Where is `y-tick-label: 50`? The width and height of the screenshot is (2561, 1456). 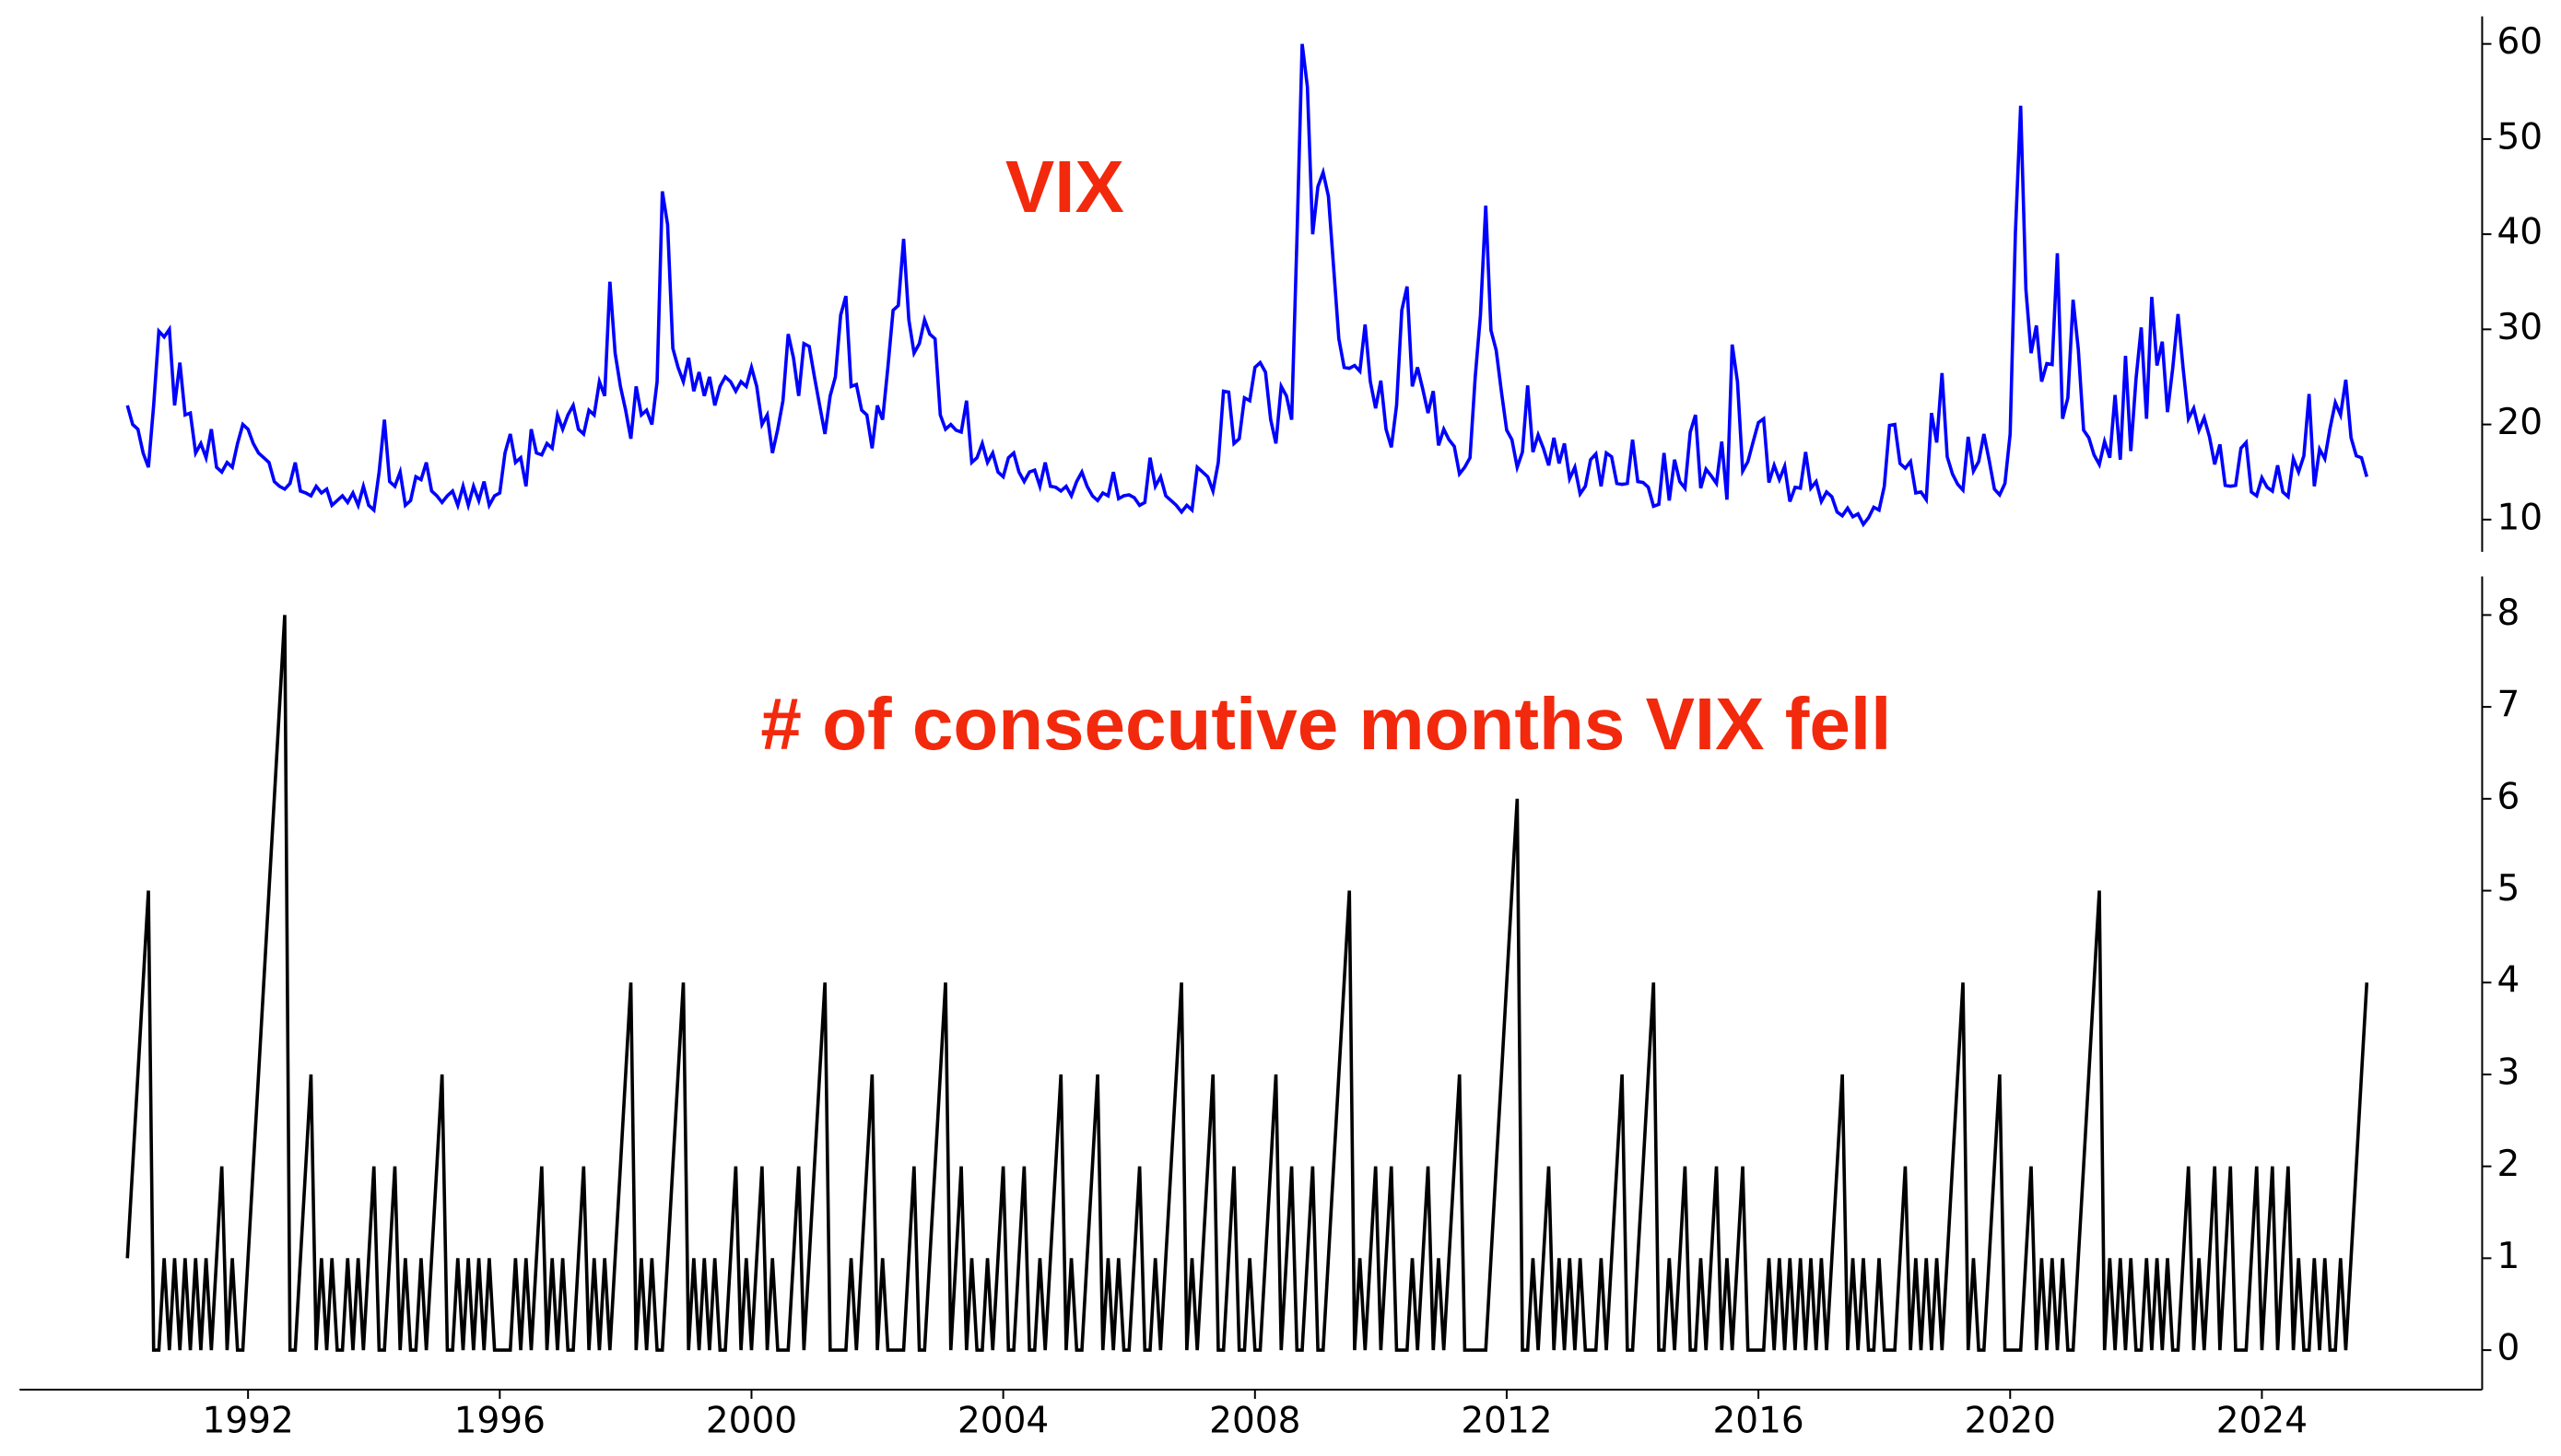
y-tick-label: 50 is located at coordinates (2520, 137).